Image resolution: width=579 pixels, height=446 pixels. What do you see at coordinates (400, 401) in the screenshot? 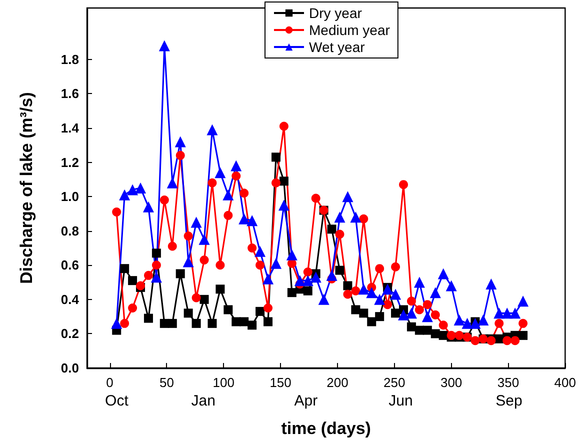
I see `text: Jun` at bounding box center [400, 401].